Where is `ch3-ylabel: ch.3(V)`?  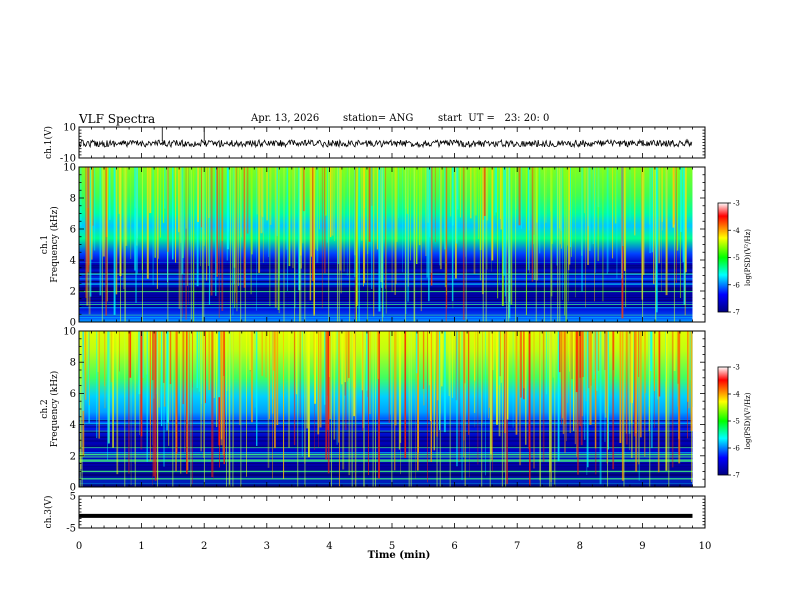 ch3-ylabel: ch.3(V) is located at coordinates (48, 512).